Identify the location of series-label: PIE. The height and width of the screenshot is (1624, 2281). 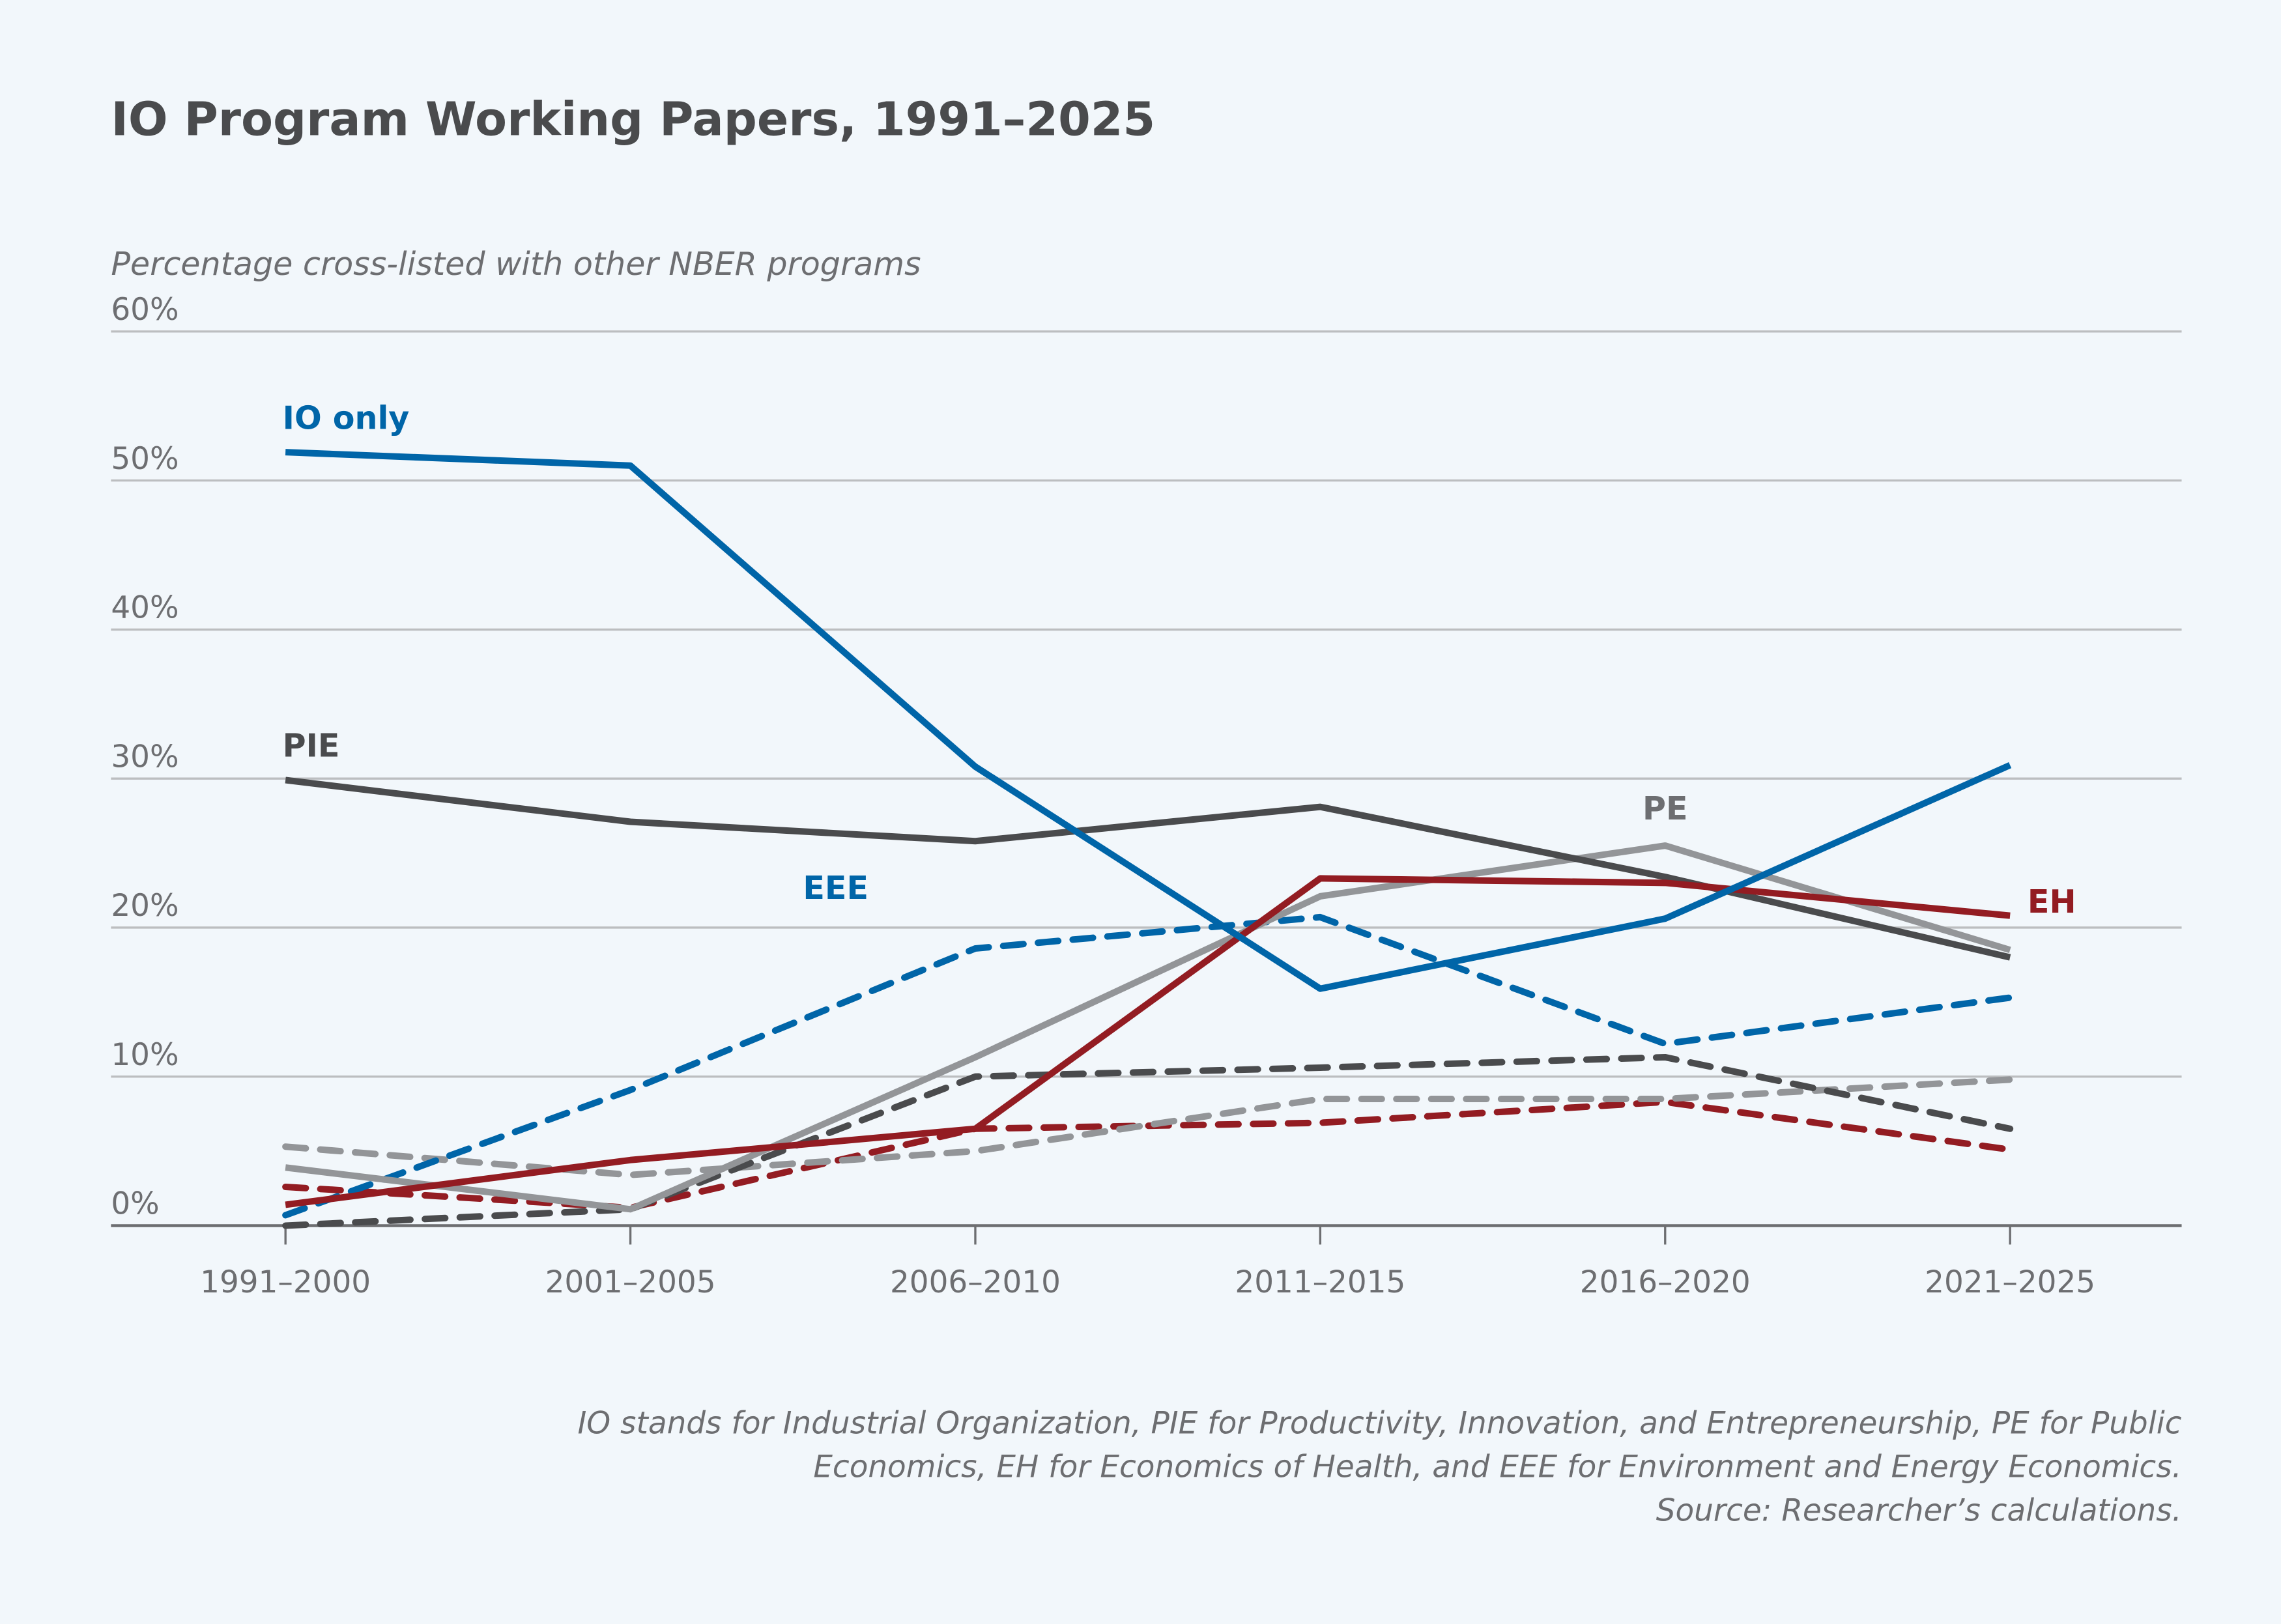
(311, 746).